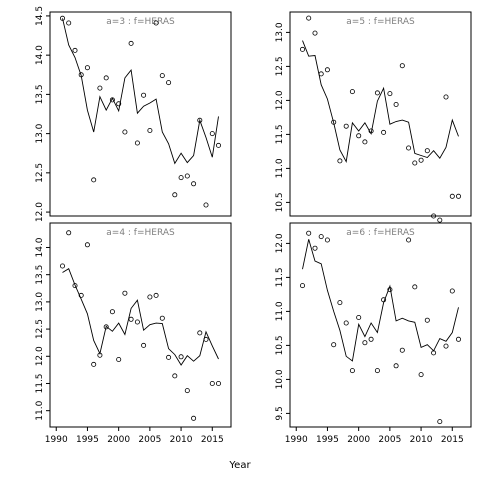 The image size is (480, 480). Describe the element at coordinates (140, 317) in the screenshot. I see `fitted-line-a4` at that location.